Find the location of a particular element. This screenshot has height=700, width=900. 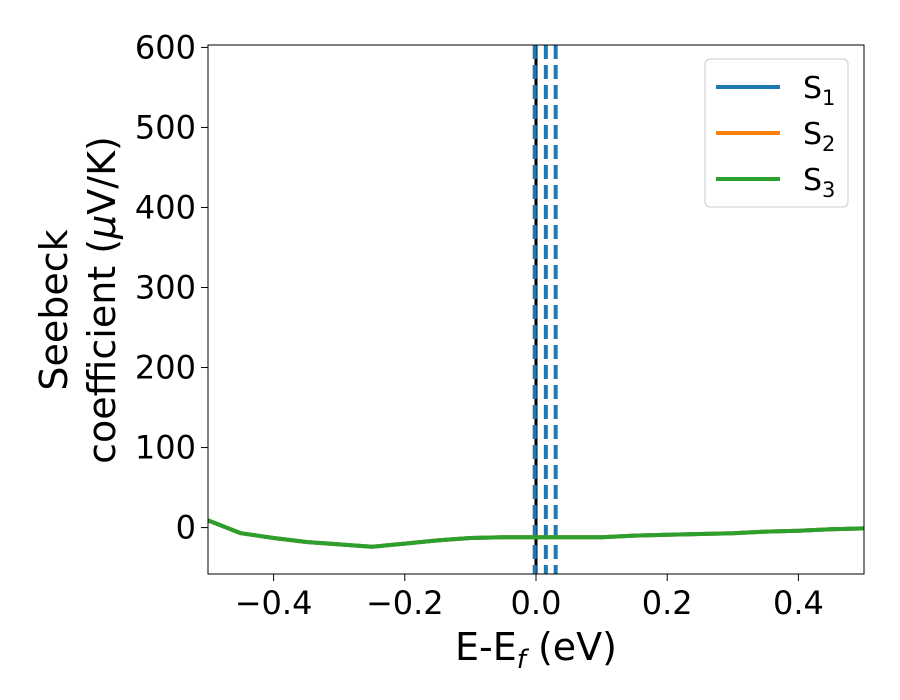

legend-label-s2: S2 is located at coordinates (819, 136).